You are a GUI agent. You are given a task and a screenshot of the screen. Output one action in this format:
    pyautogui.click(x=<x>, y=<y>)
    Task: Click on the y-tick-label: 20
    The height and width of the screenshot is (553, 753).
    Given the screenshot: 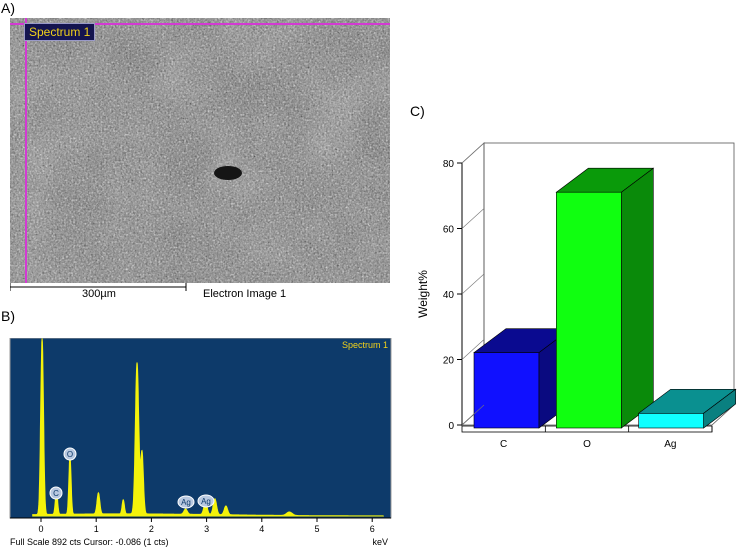 What is the action you would take?
    pyautogui.click(x=449, y=361)
    